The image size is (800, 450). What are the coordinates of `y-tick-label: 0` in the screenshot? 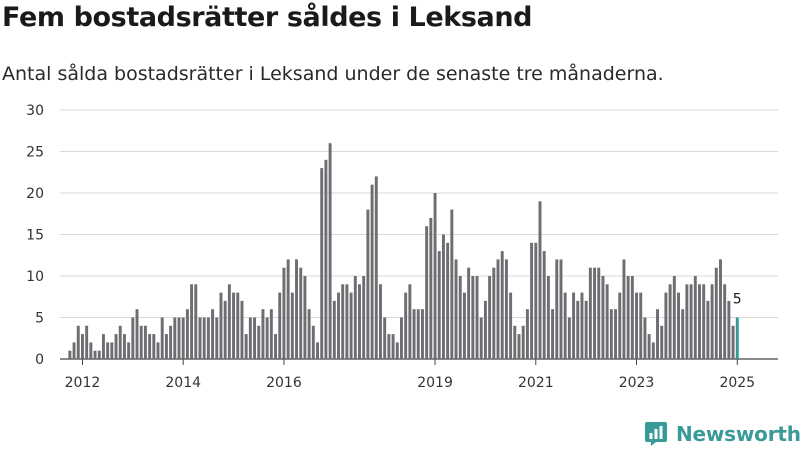 It's located at (39, 360).